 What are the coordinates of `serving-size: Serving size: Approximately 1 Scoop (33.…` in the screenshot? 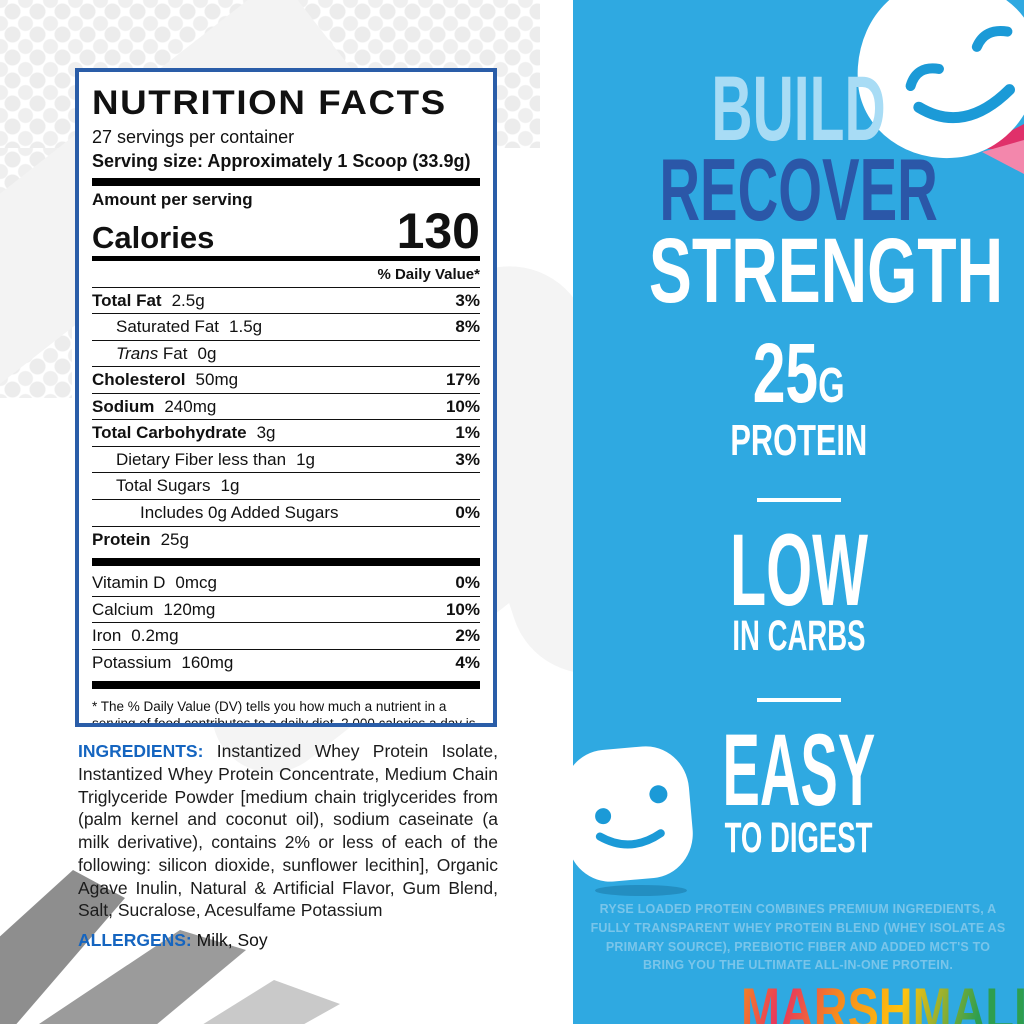 It's located at (281, 160).